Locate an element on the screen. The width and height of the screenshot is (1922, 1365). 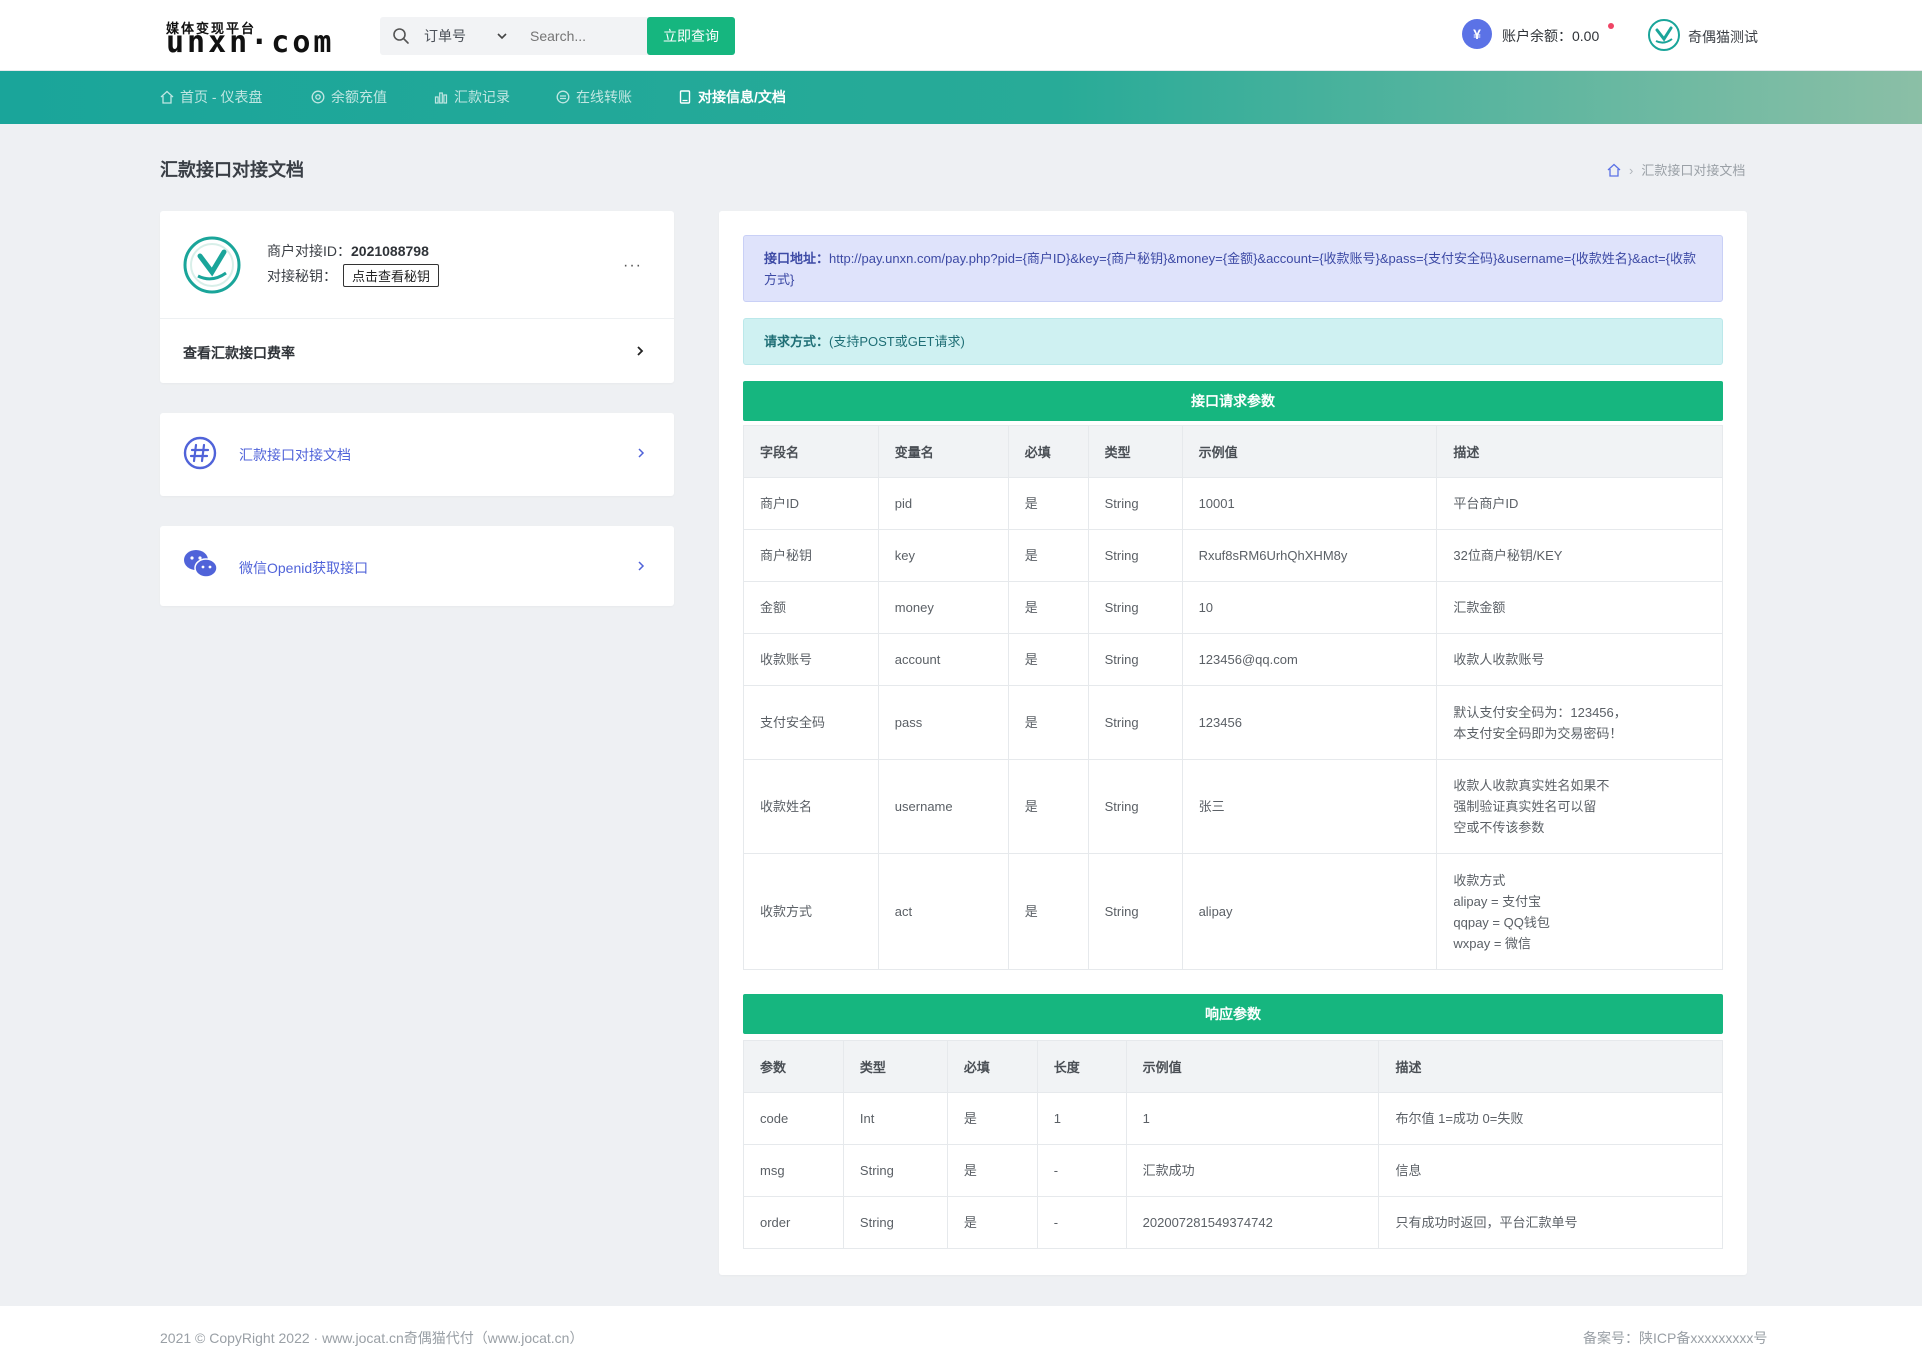
avatar is located at coordinates (212, 265).